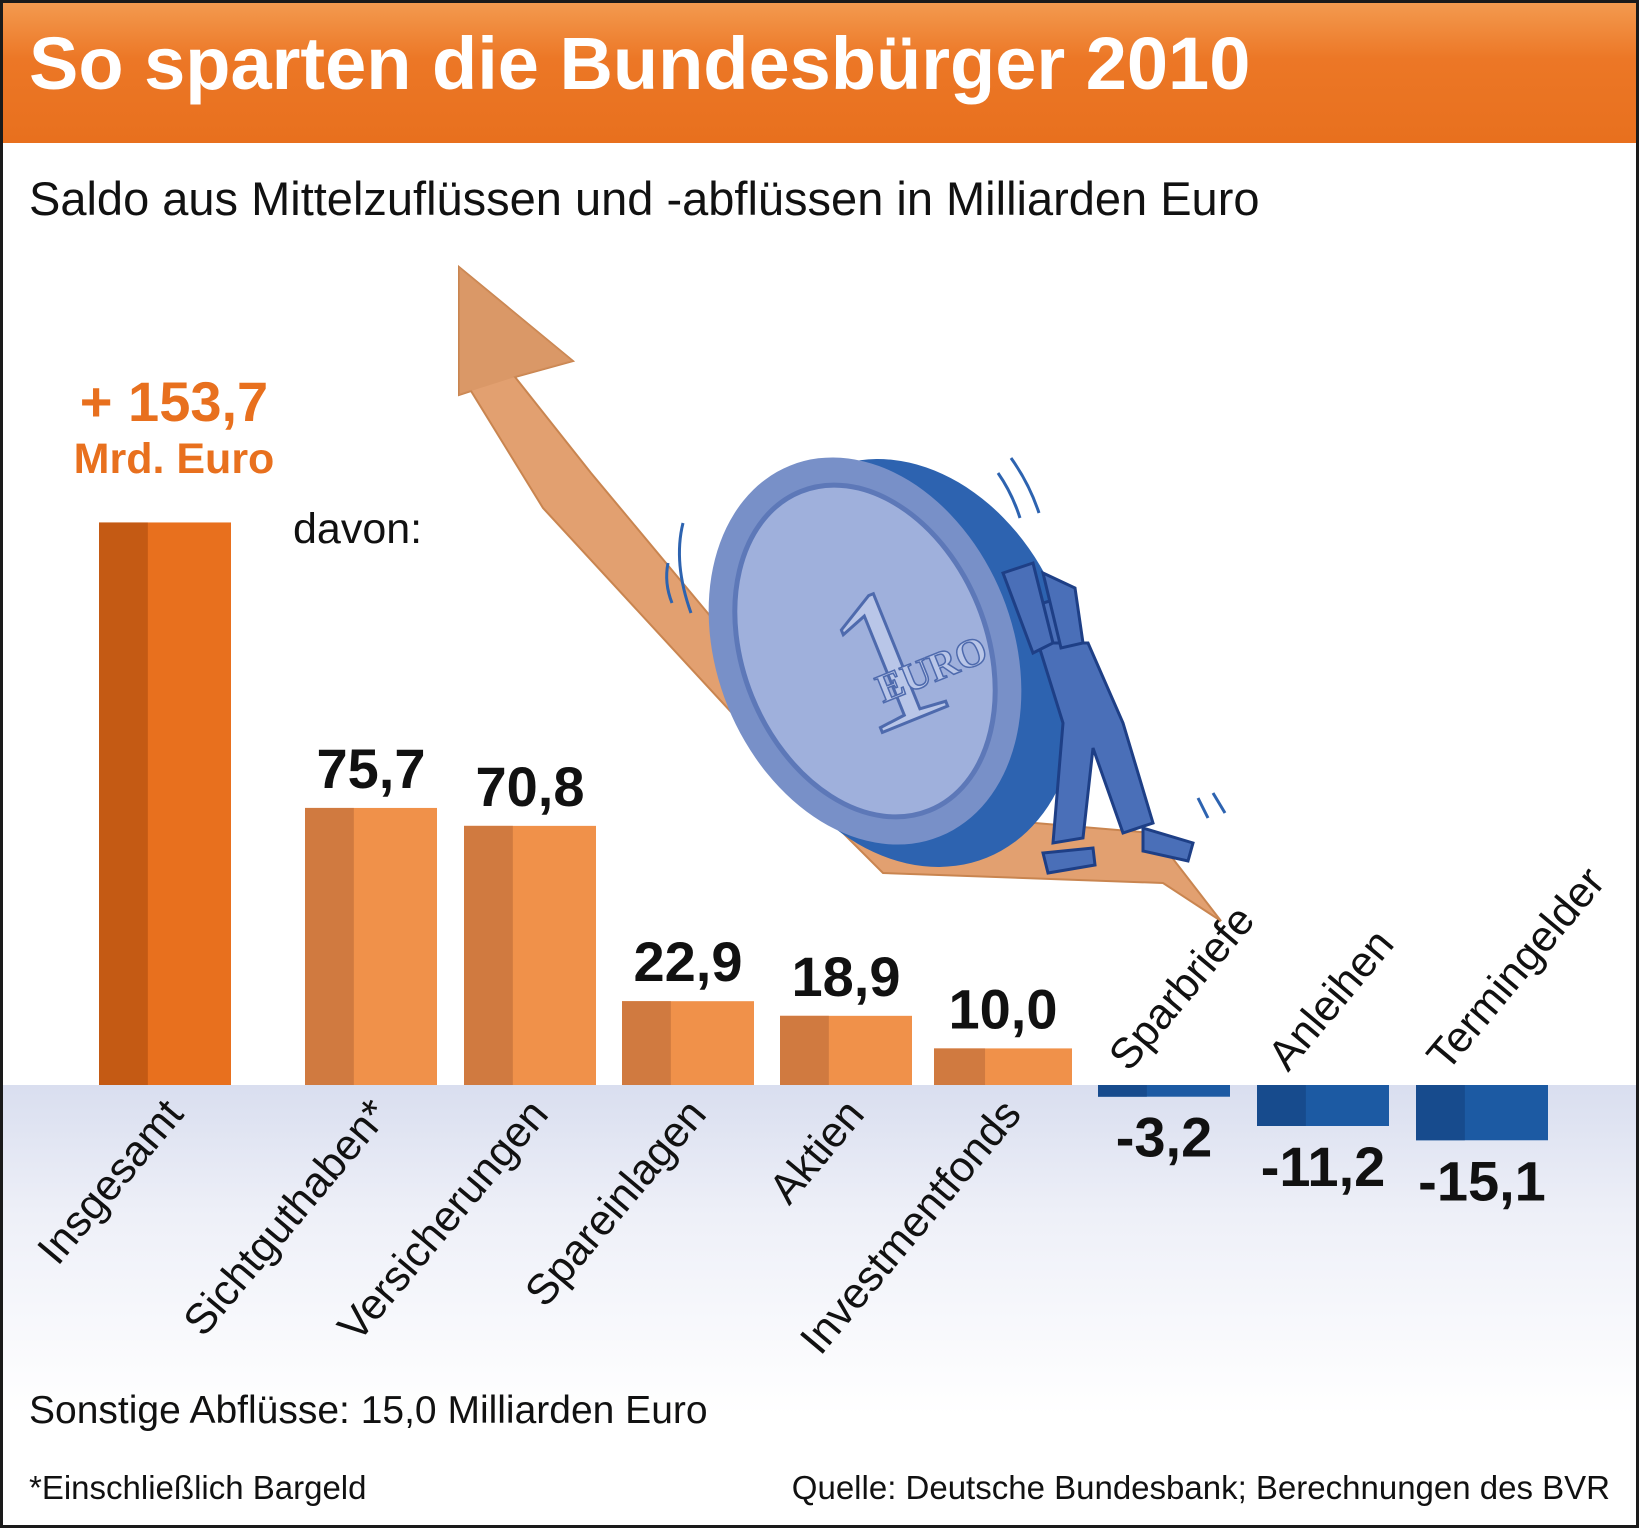 This screenshot has width=1639, height=1528. Describe the element at coordinates (1098, 718) in the screenshot. I see `man-figure-icon` at that location.